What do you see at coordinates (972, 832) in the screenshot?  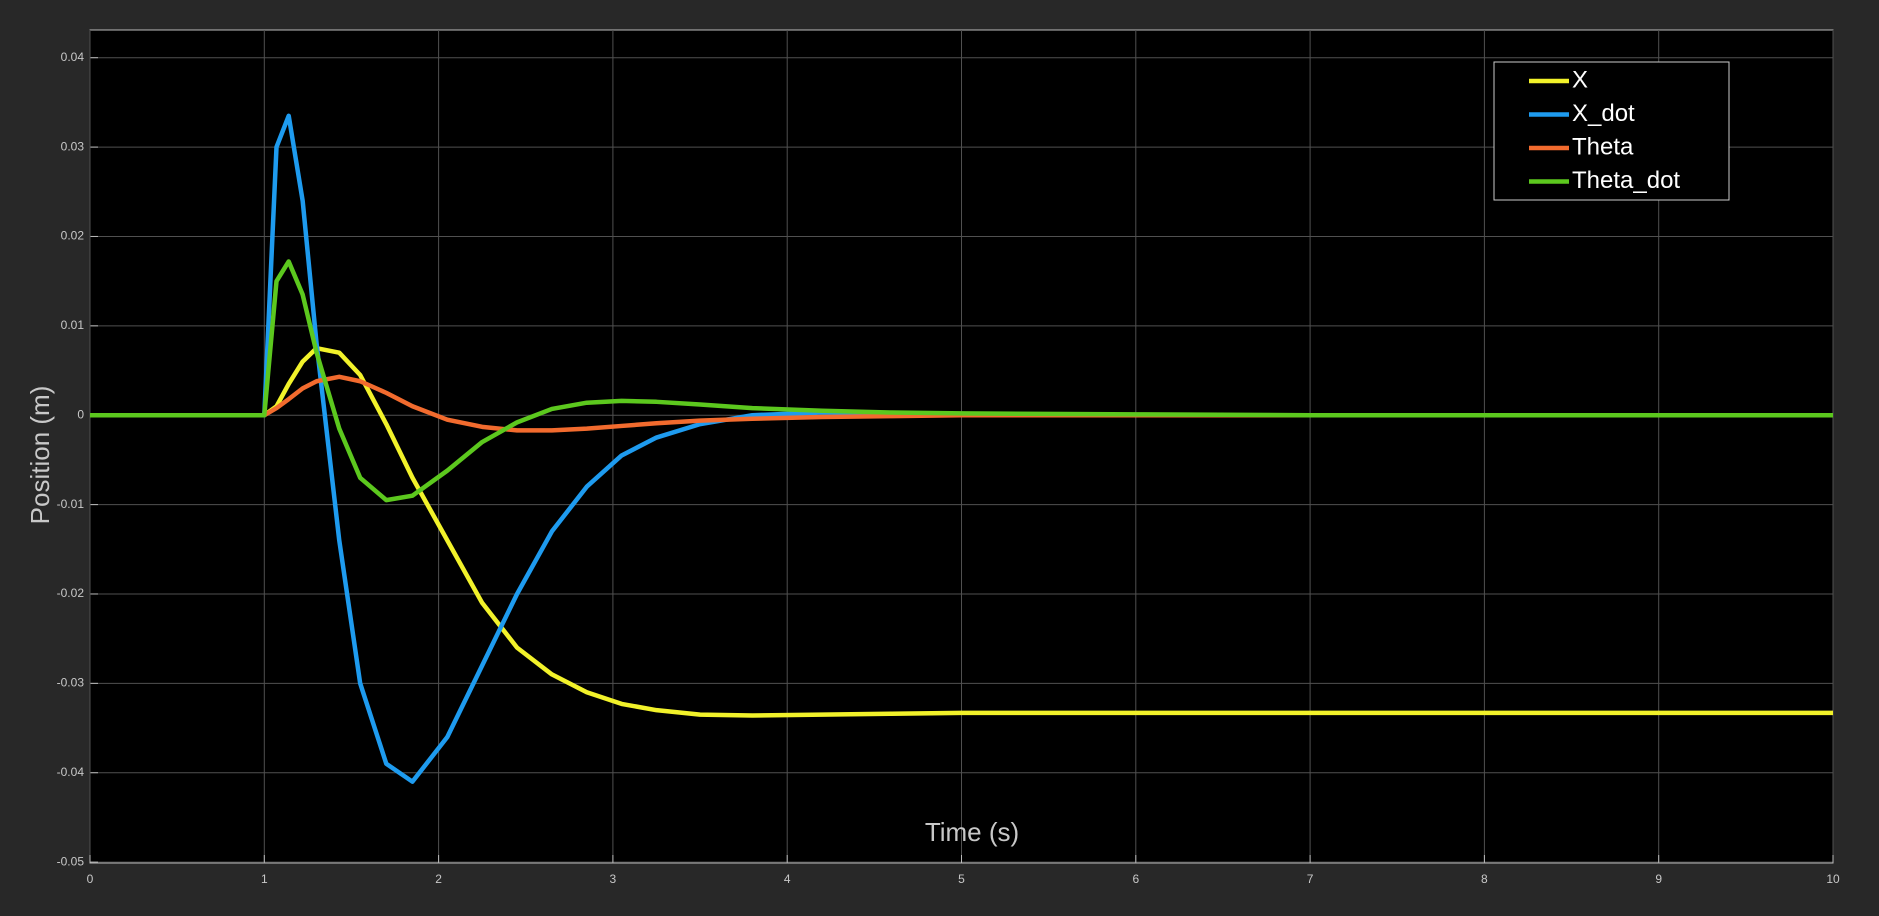 I see `x-axis-label: Time (s)` at bounding box center [972, 832].